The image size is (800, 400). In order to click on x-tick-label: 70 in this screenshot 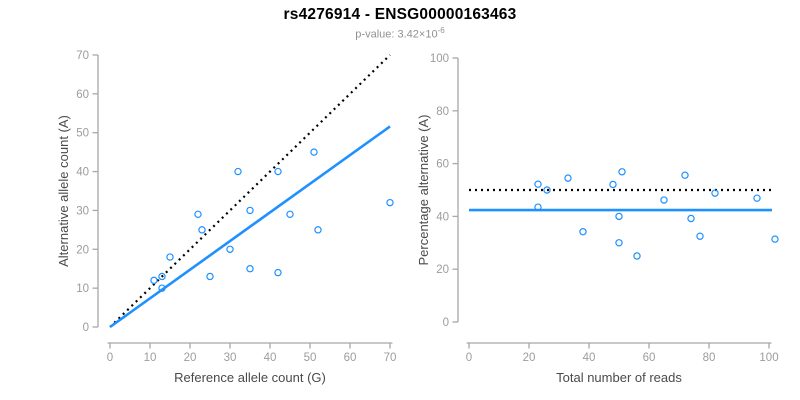, I will do `click(390, 358)`.